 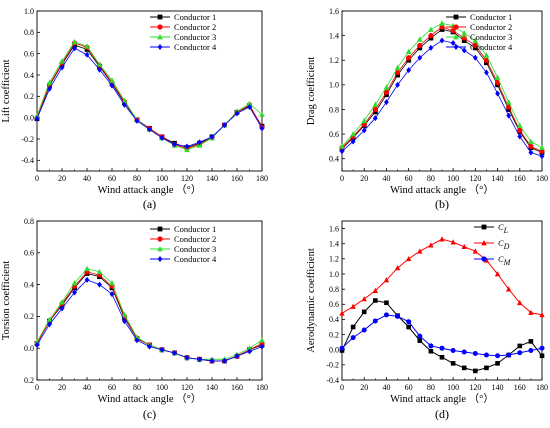 I want to click on y-tick-label: 0.8, so click(x=334, y=289).